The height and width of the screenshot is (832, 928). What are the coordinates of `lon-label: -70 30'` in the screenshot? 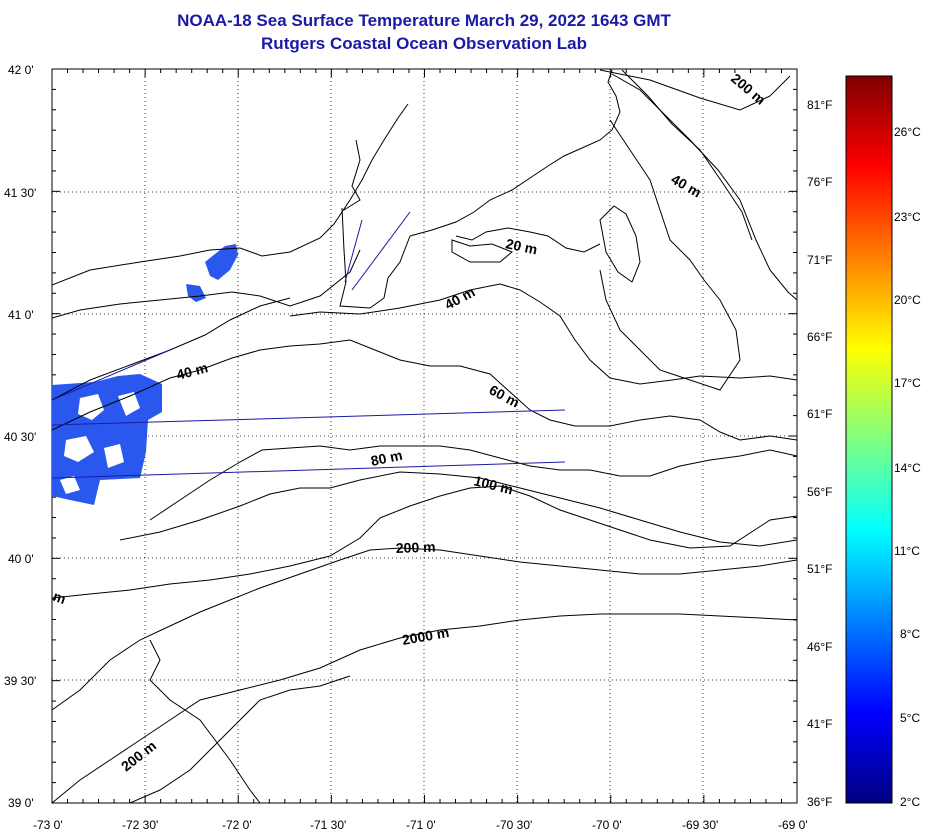 It's located at (514, 825).